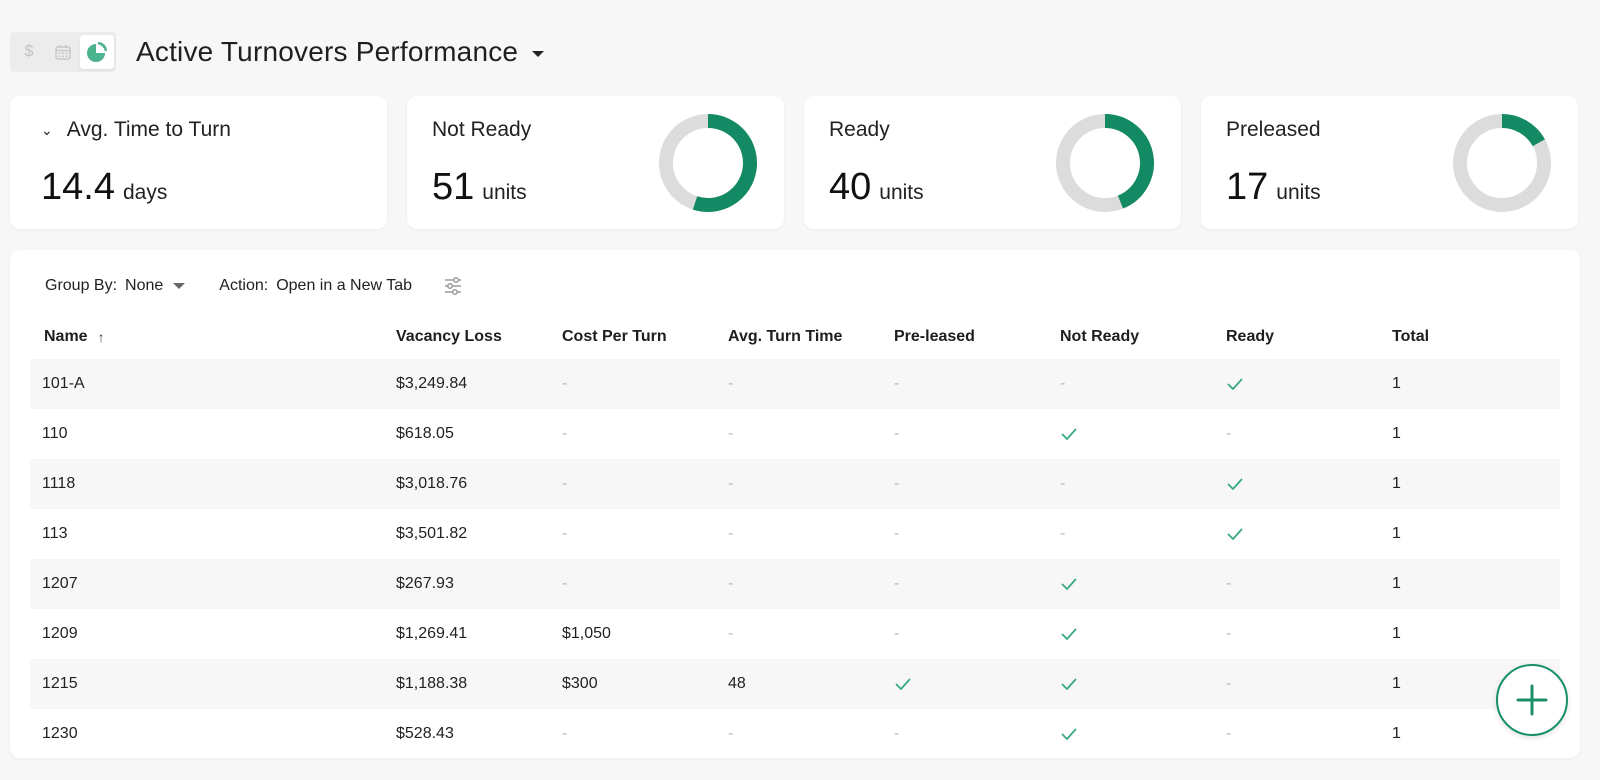 The height and width of the screenshot is (780, 1600). What do you see at coordinates (101, 337) in the screenshot?
I see `sort-ascending-icon: ↑` at bounding box center [101, 337].